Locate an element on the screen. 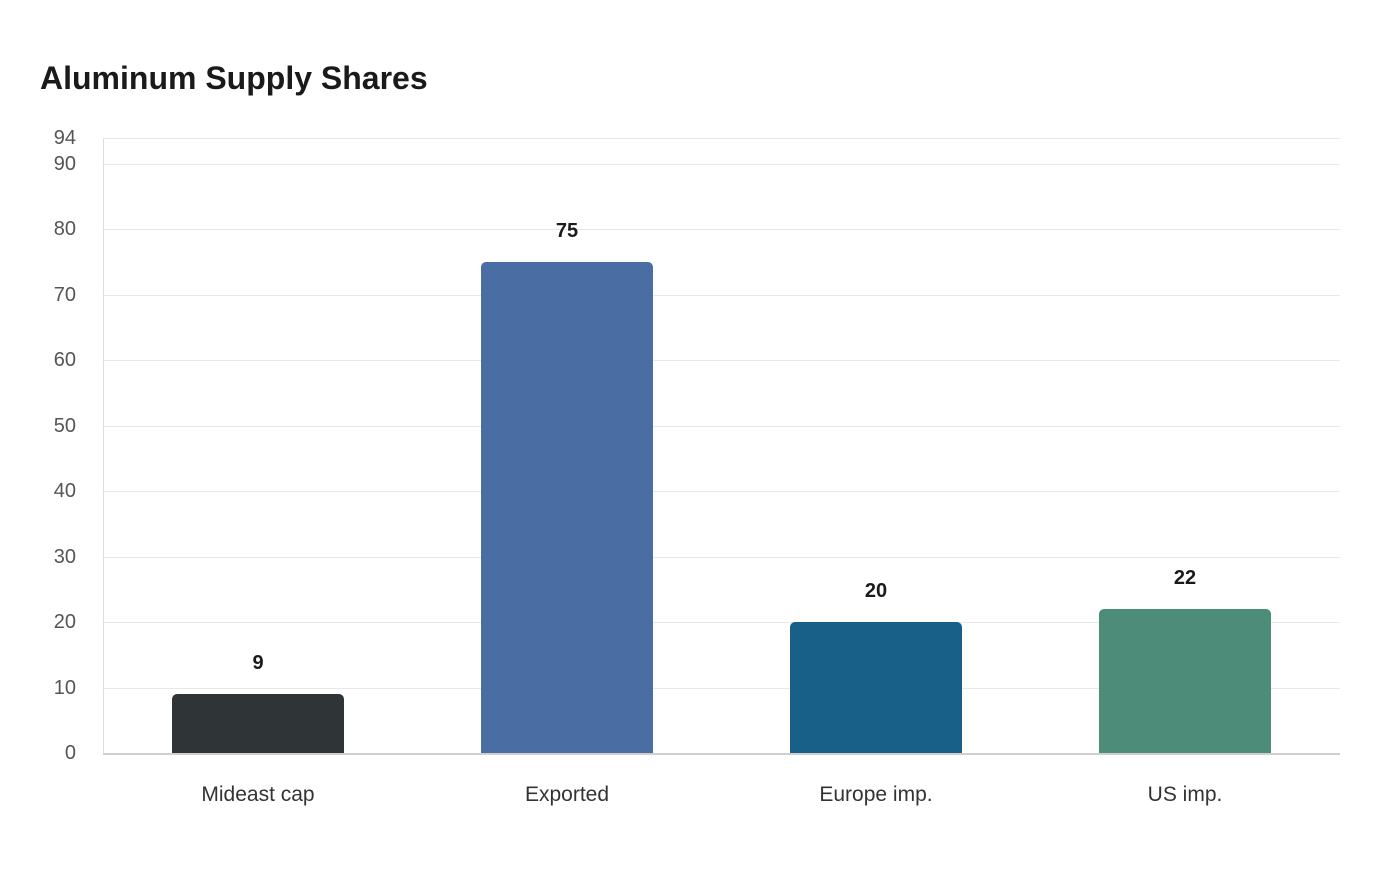  bar-value-label: 75 is located at coordinates (567, 231).